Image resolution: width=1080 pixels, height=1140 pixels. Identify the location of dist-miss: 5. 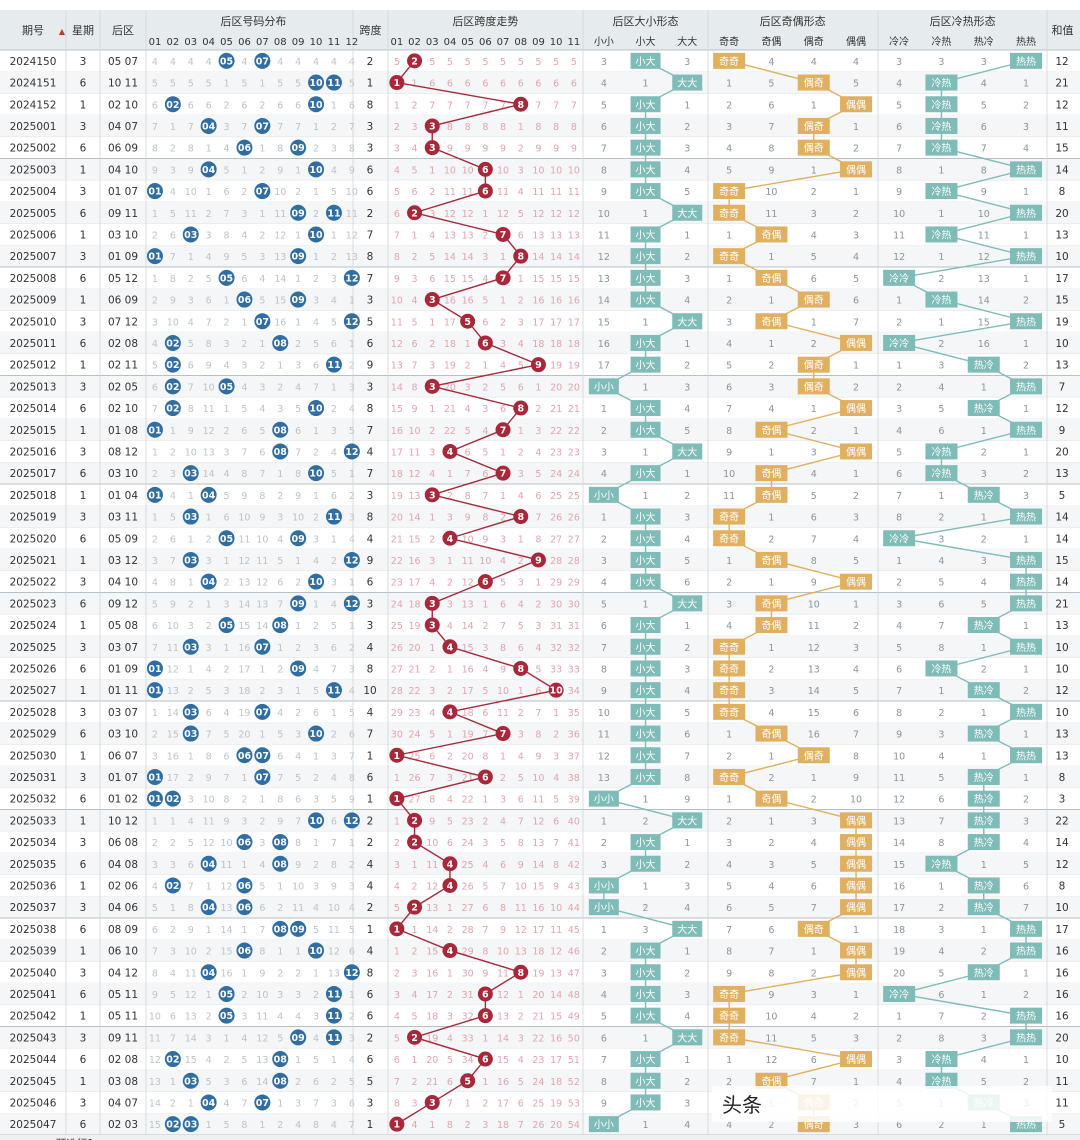
(191, 84).